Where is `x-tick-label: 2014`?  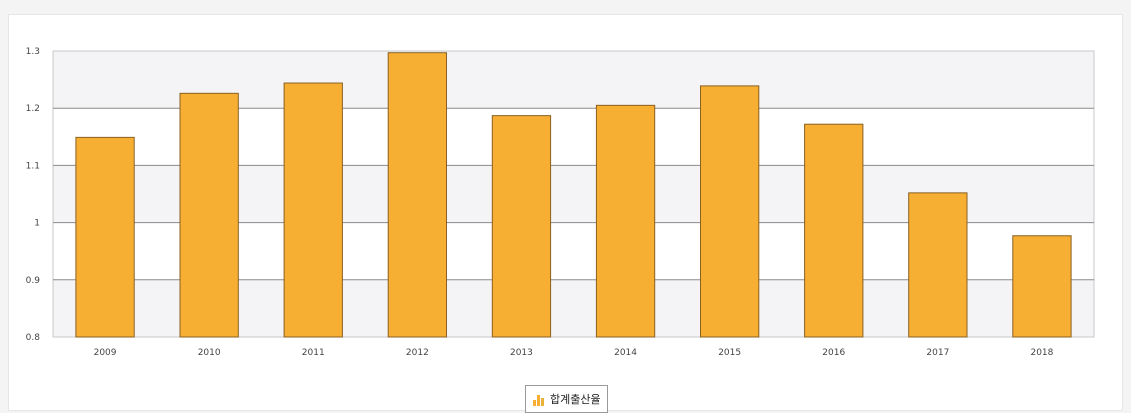
x-tick-label: 2014 is located at coordinates (625, 353).